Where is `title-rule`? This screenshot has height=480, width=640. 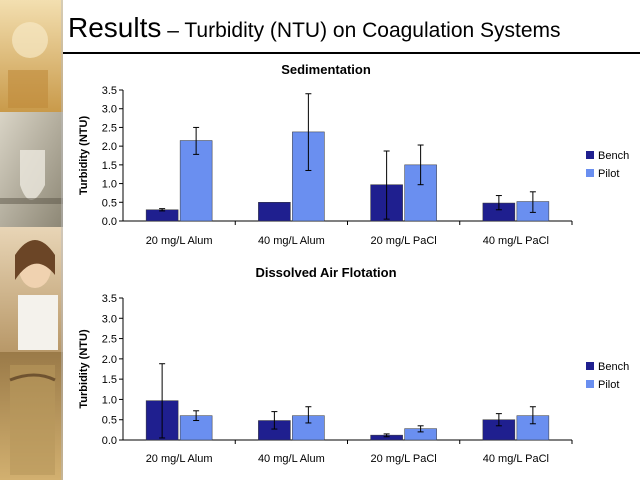 title-rule is located at coordinates (351, 53).